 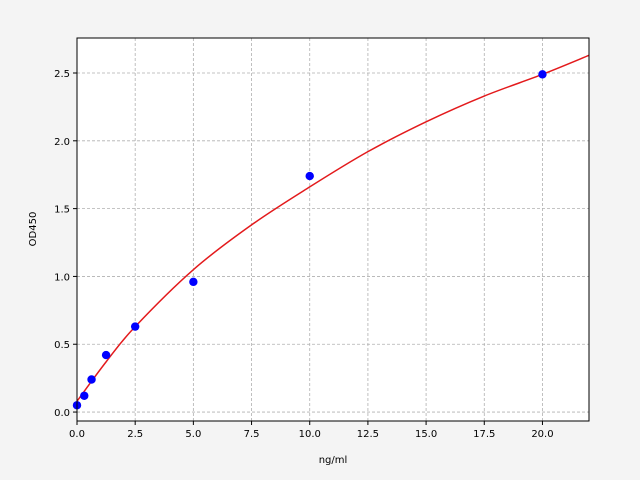 What do you see at coordinates (135, 434) in the screenshot?
I see `x-tick-label: 2.5` at bounding box center [135, 434].